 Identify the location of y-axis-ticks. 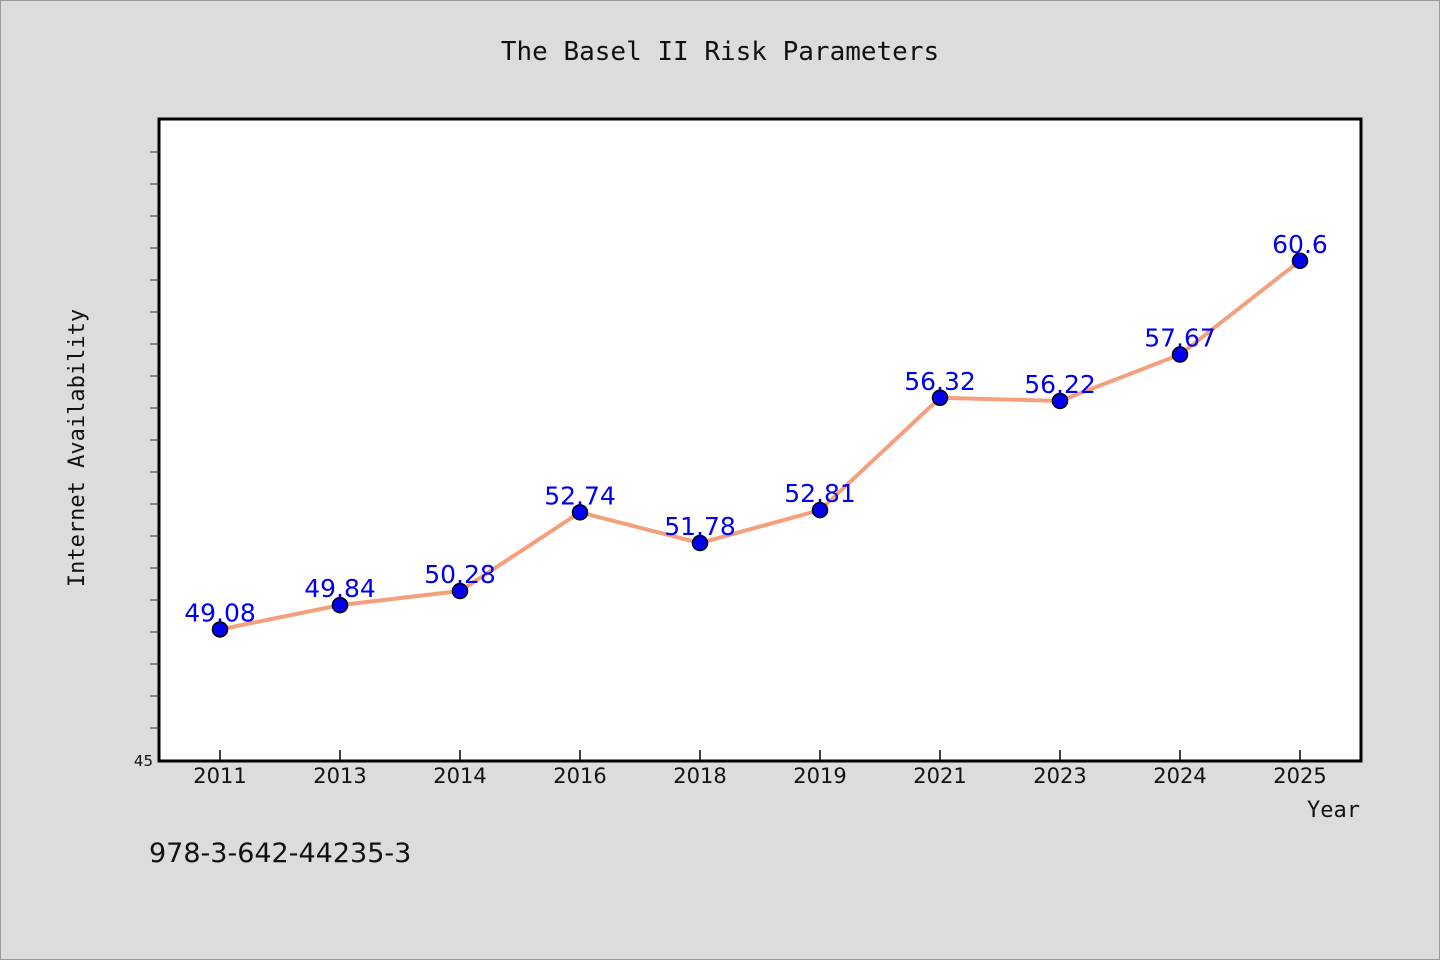
(155, 440).